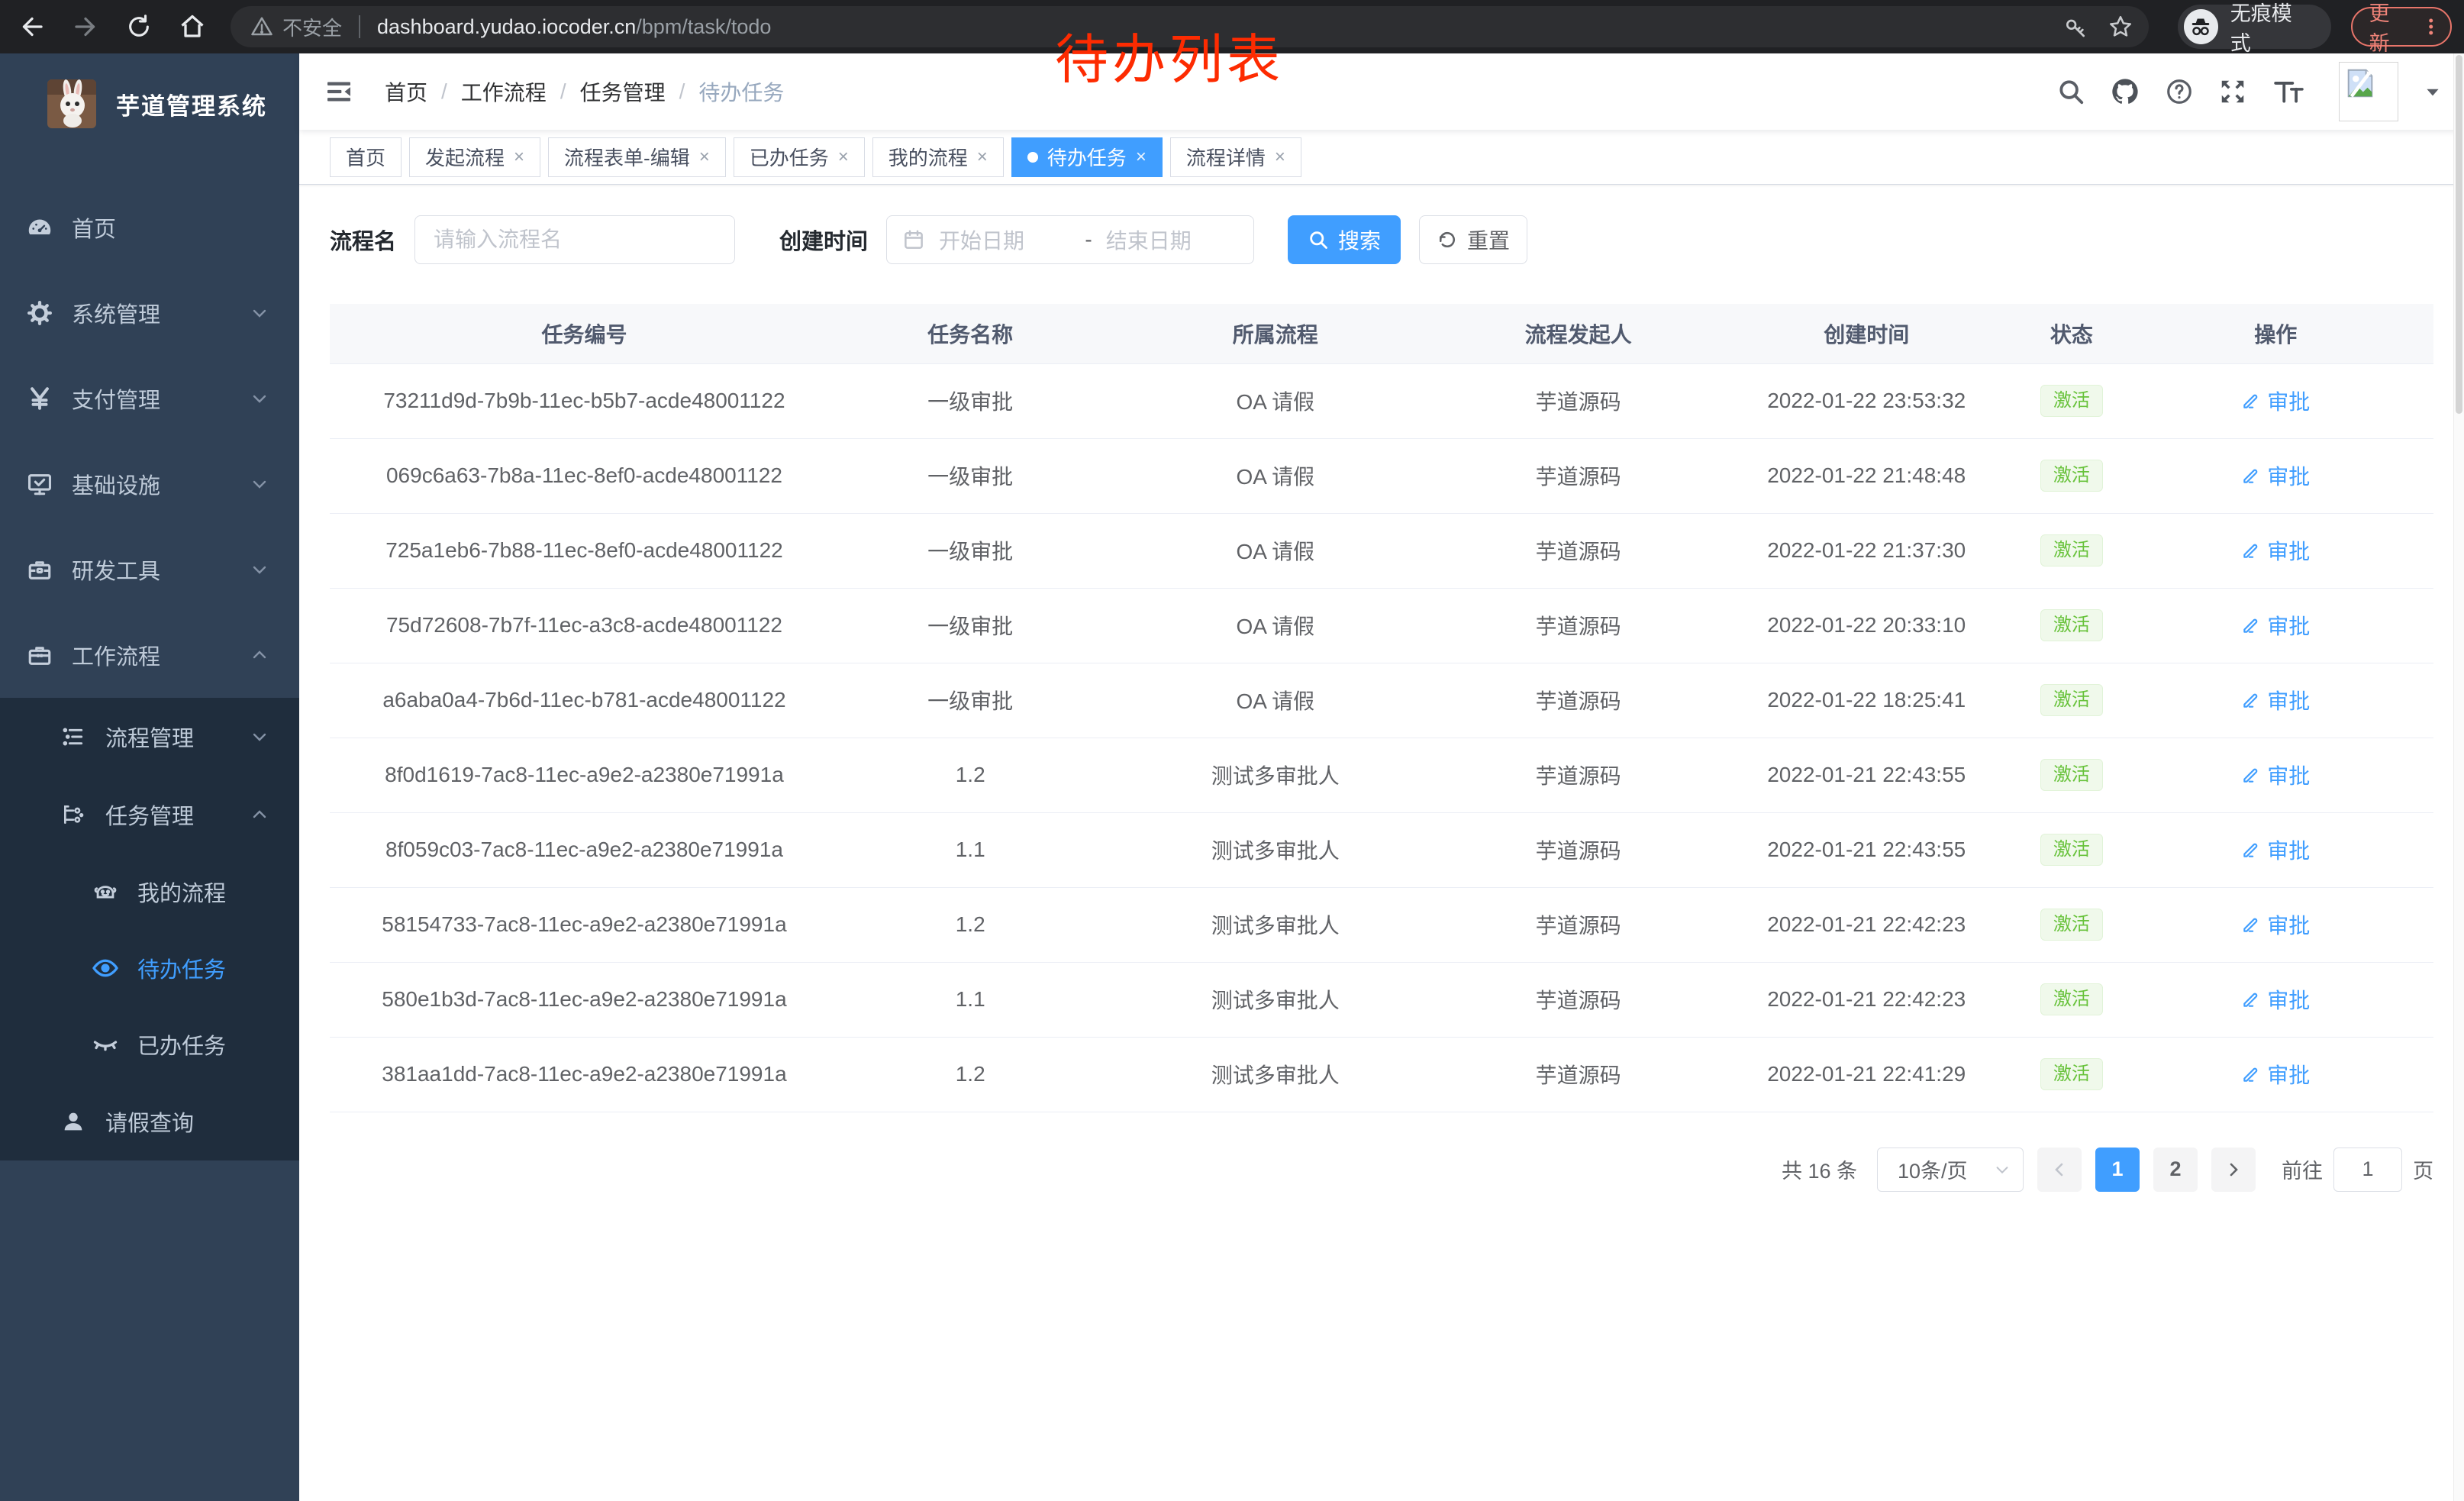 The width and height of the screenshot is (2464, 1501). I want to click on page-2-button: 2, so click(2176, 1169).